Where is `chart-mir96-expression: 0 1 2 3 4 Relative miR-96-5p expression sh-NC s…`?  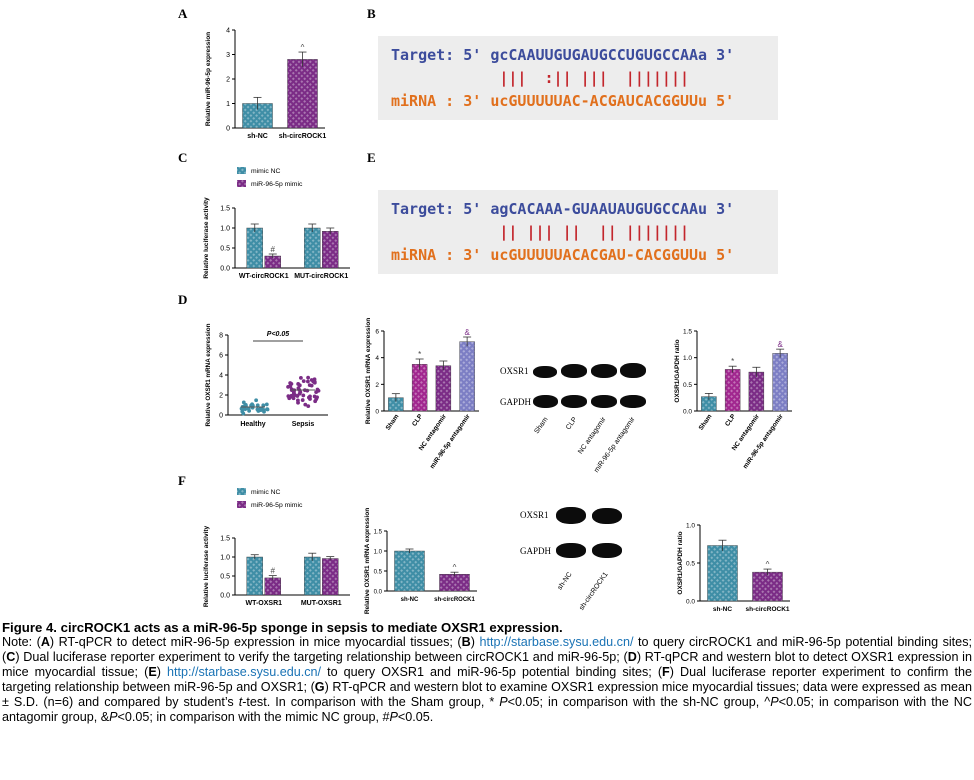
chart-mir96-expression: 0 1 2 3 4 Relative miR-96-5p expression sh-NC s… is located at coordinates (266, 84).